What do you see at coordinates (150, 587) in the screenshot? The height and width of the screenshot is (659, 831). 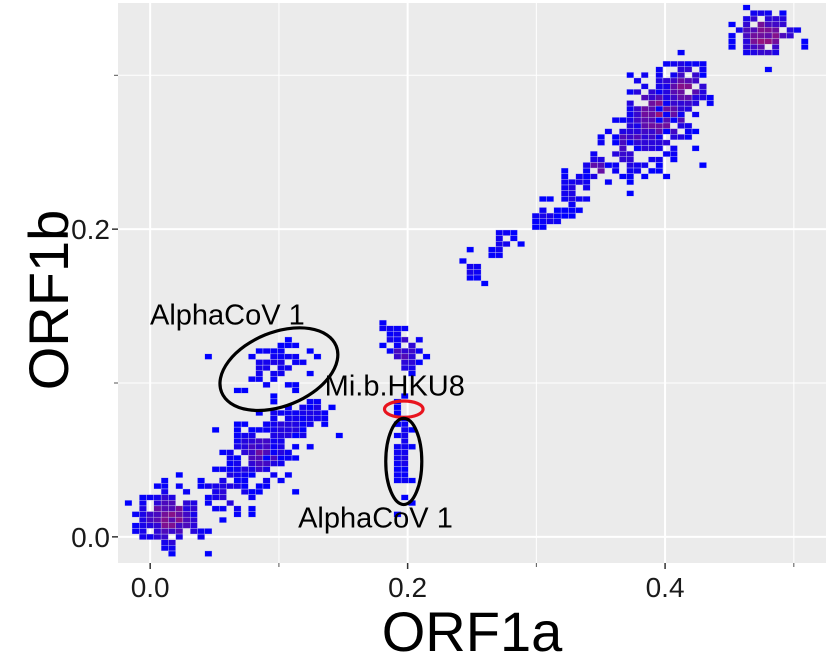 I see `x-tick-label: 0.0` at bounding box center [150, 587].